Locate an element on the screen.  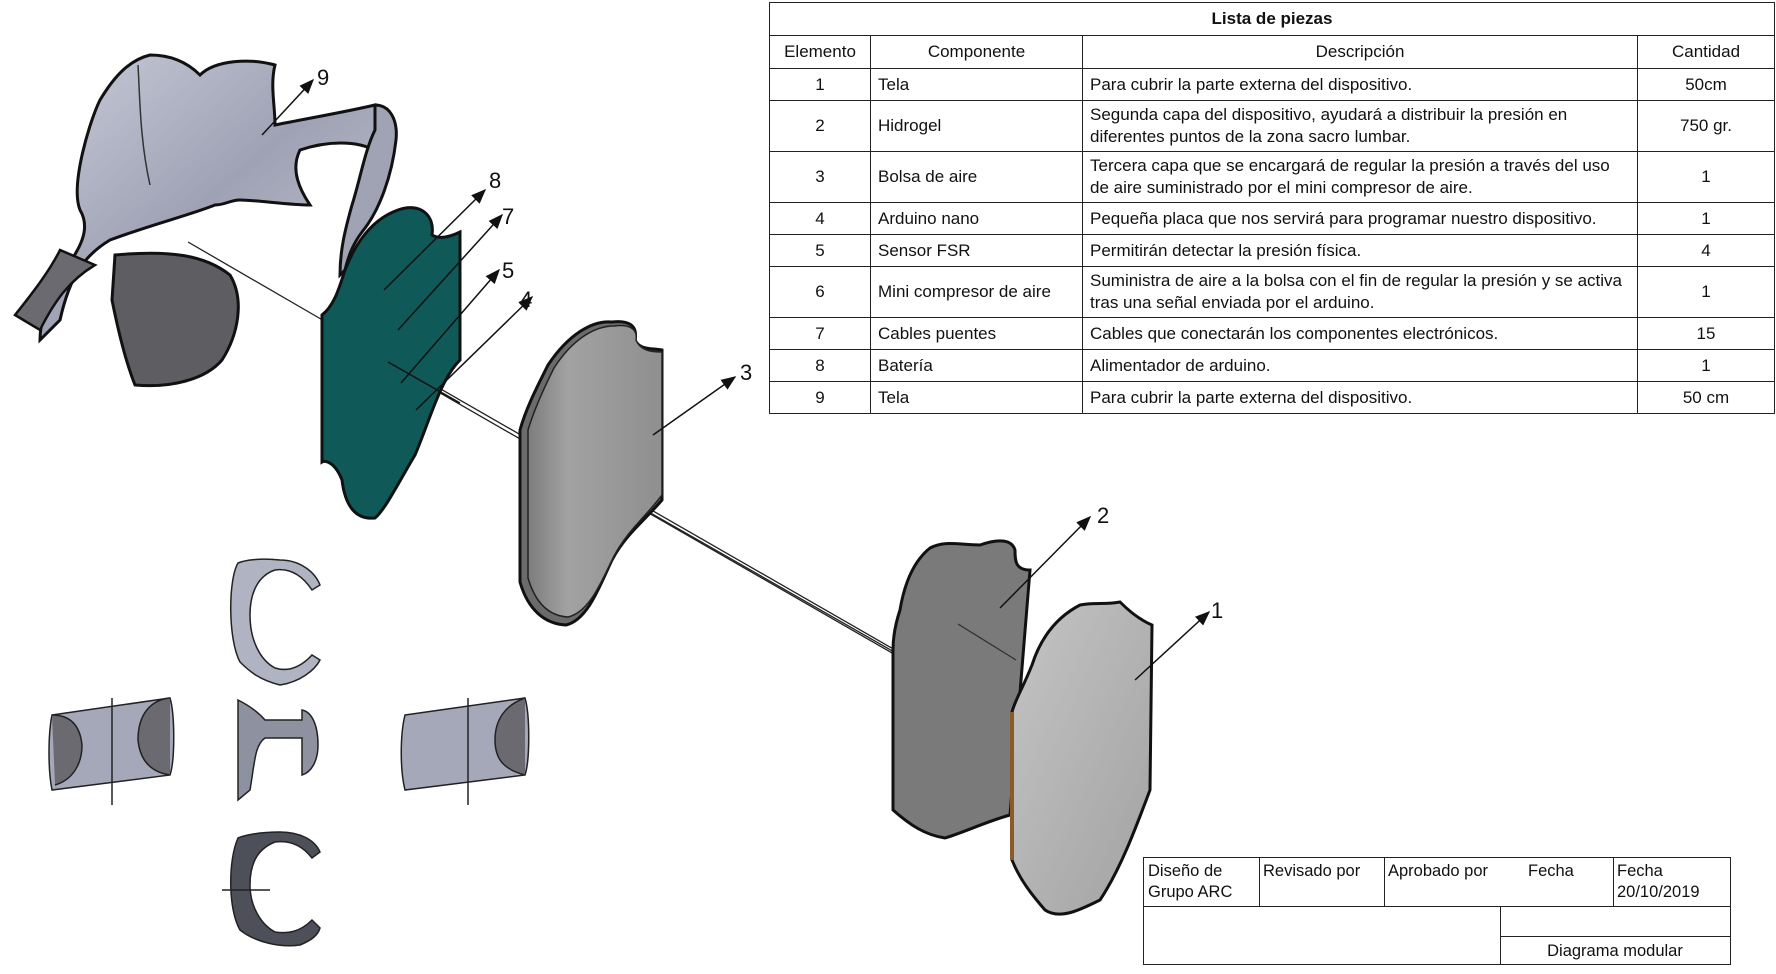
cell-elemento: 9 is located at coordinates (820, 397).